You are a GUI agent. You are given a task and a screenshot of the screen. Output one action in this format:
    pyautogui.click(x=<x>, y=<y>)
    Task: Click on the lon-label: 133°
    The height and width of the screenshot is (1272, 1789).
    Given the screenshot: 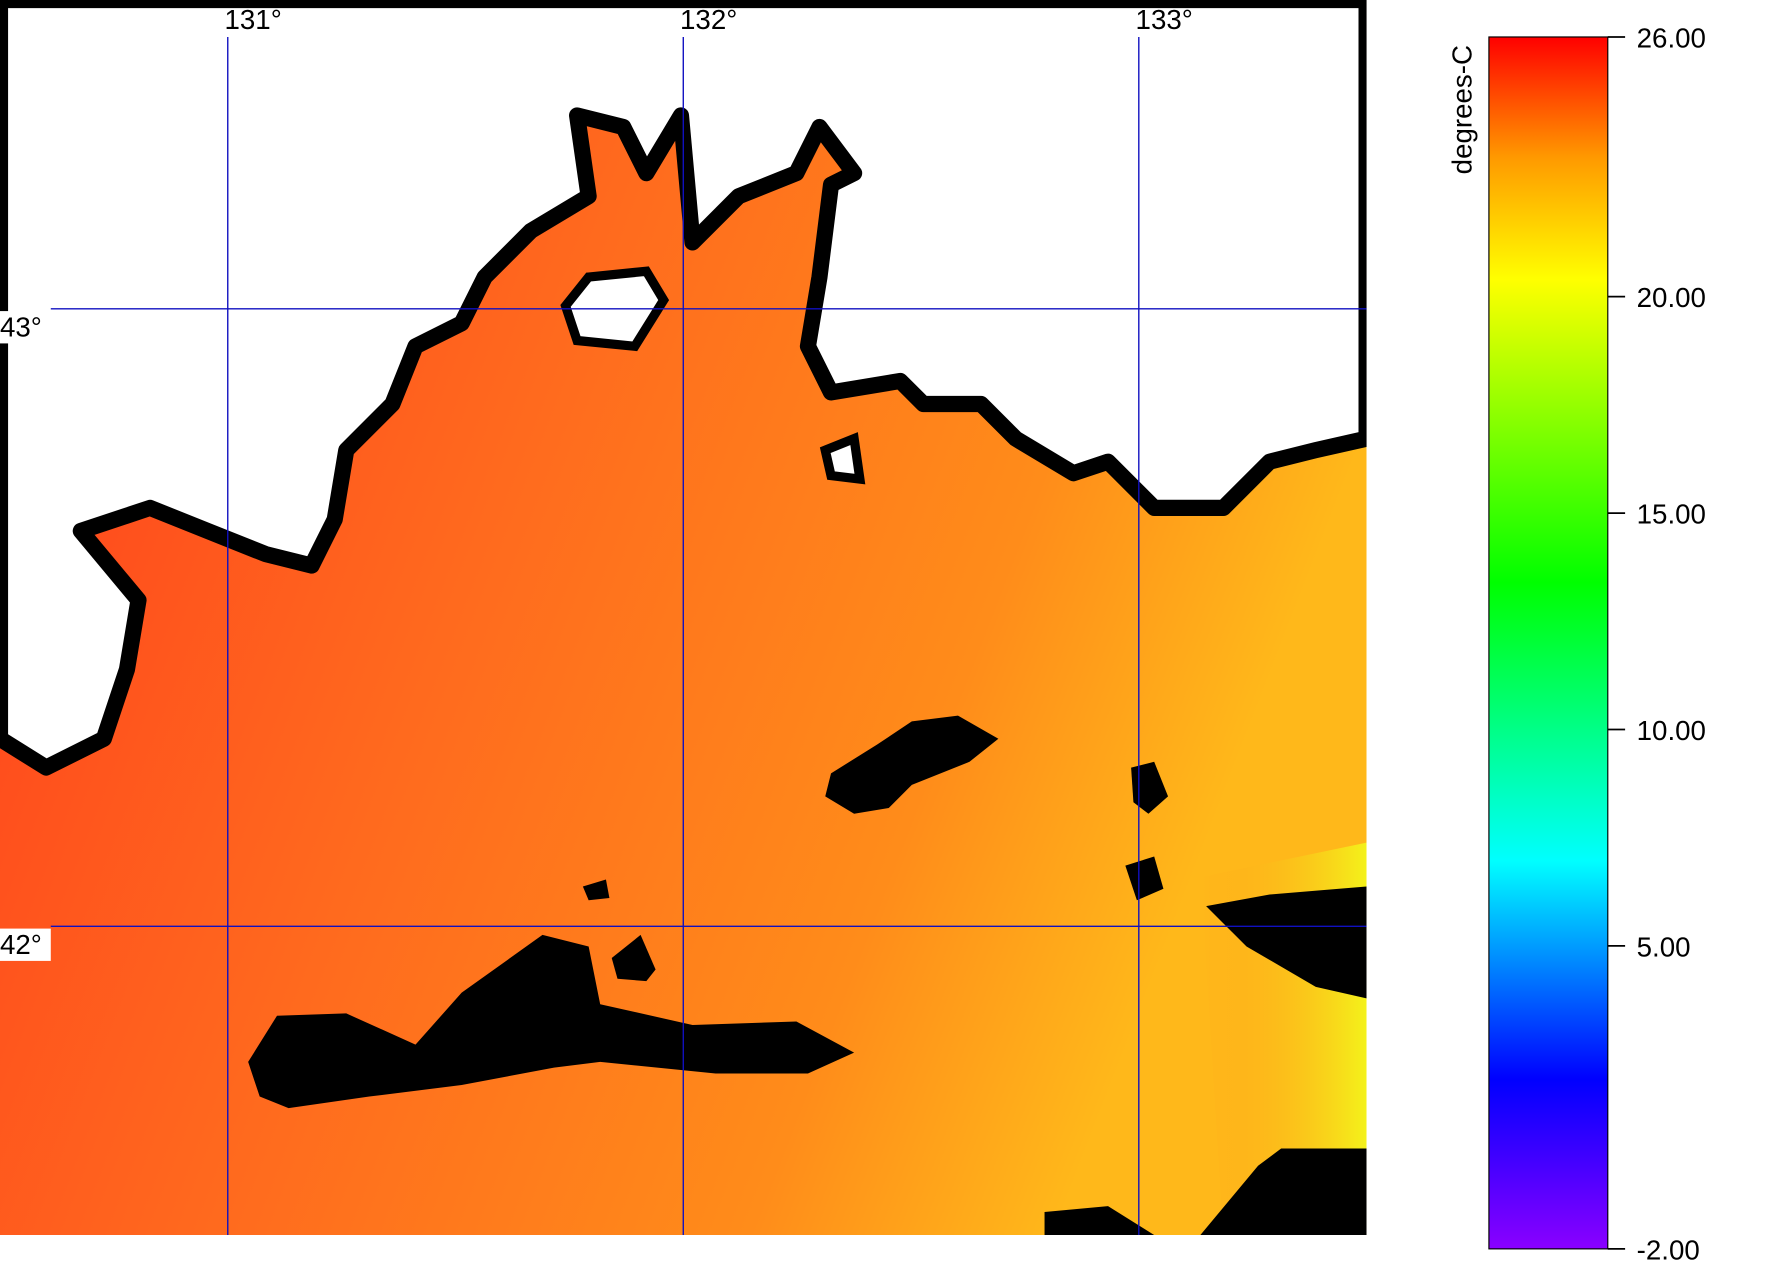 What is the action you would take?
    pyautogui.click(x=1164, y=19)
    